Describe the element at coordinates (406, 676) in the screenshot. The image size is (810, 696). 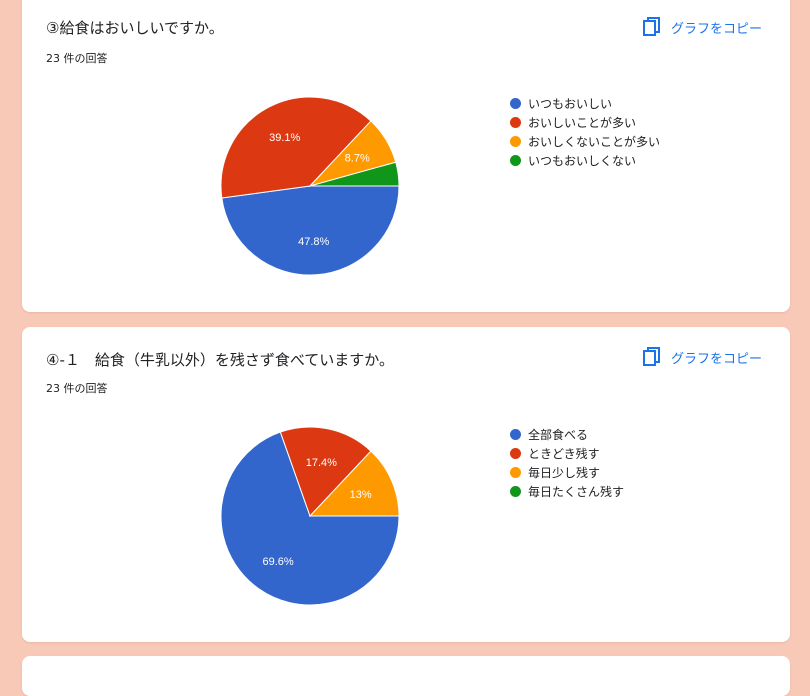
I see `question-card` at that location.